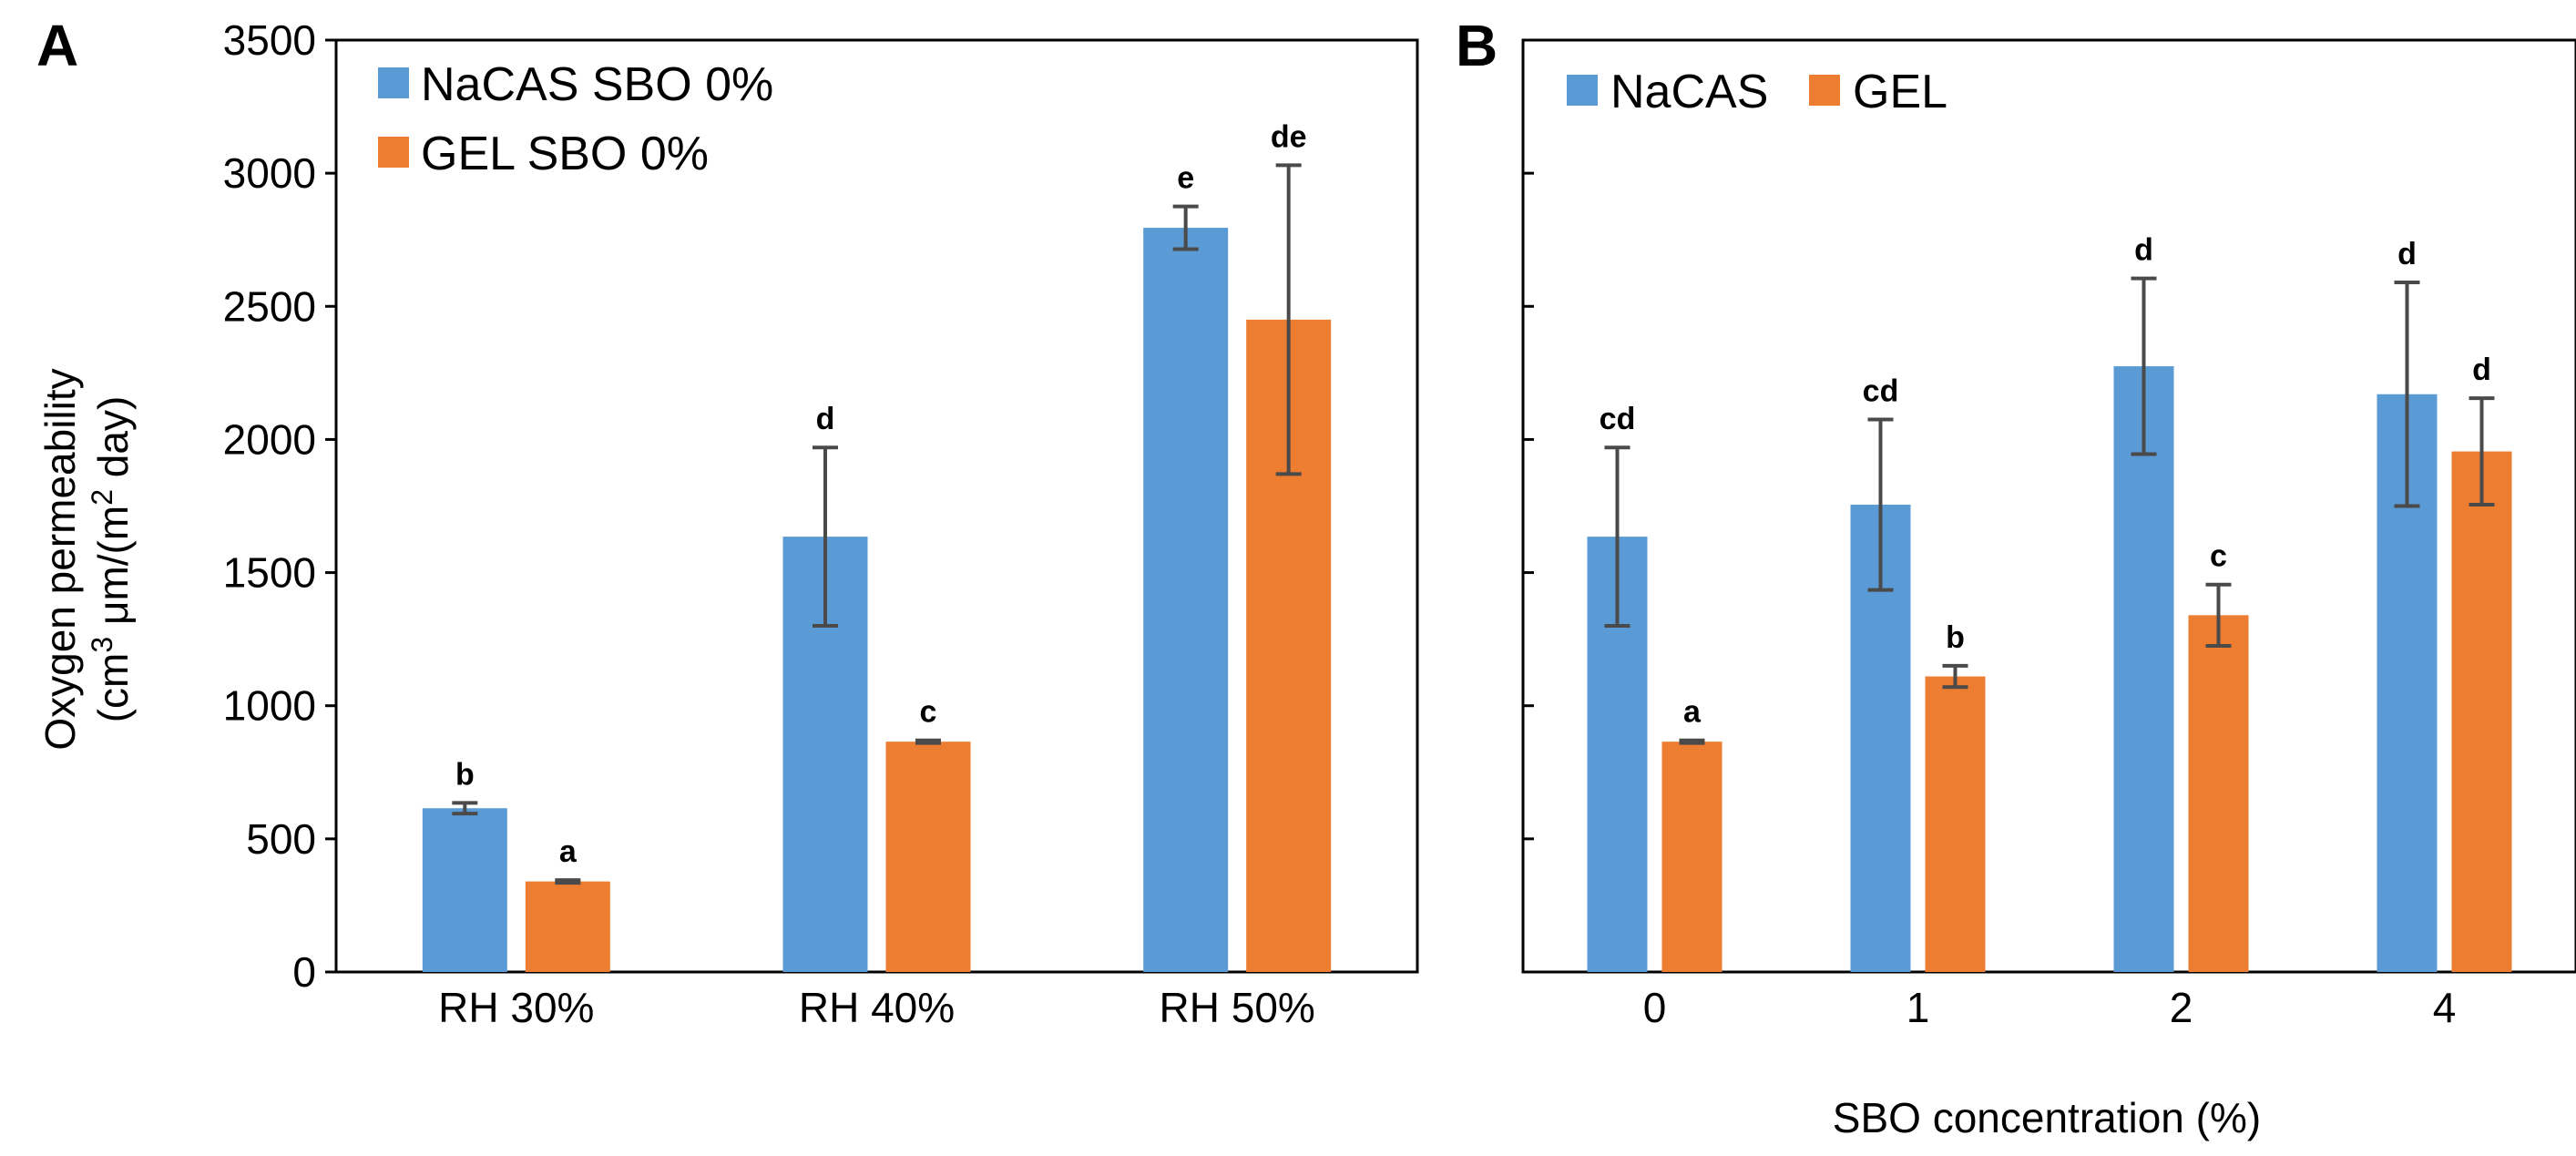 This screenshot has width=2576, height=1156. Describe the element at coordinates (565, 154) in the screenshot. I see `legend-label-gel-sbo: GEL SBO 0%` at that location.